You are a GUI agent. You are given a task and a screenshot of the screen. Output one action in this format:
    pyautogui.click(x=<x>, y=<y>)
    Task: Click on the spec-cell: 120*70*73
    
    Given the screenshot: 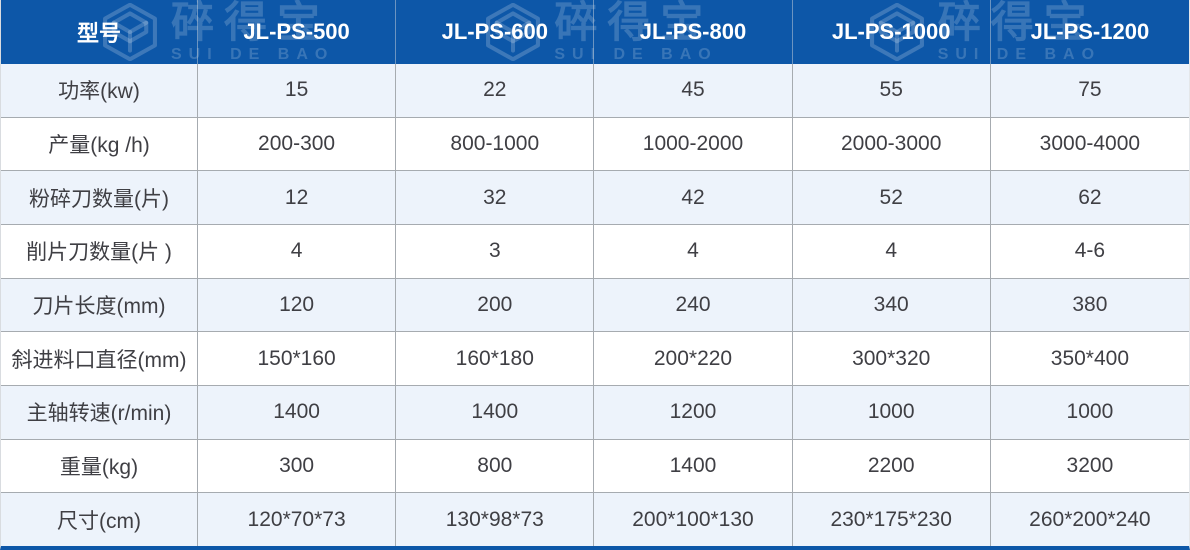 What is the action you would take?
    pyautogui.click(x=297, y=520)
    